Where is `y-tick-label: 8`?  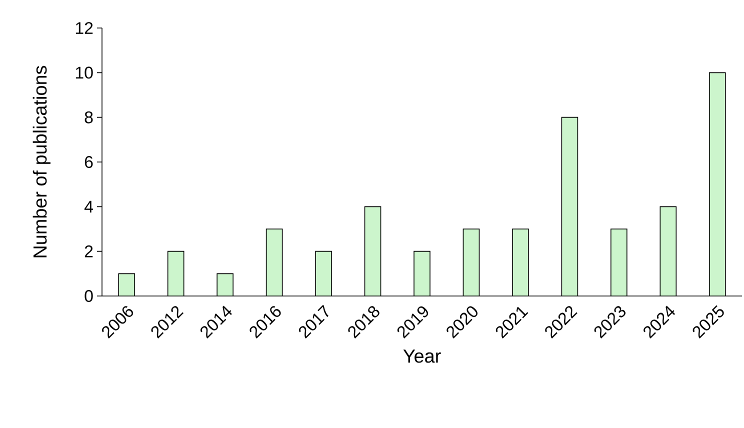 y-tick-label: 8 is located at coordinates (88, 117).